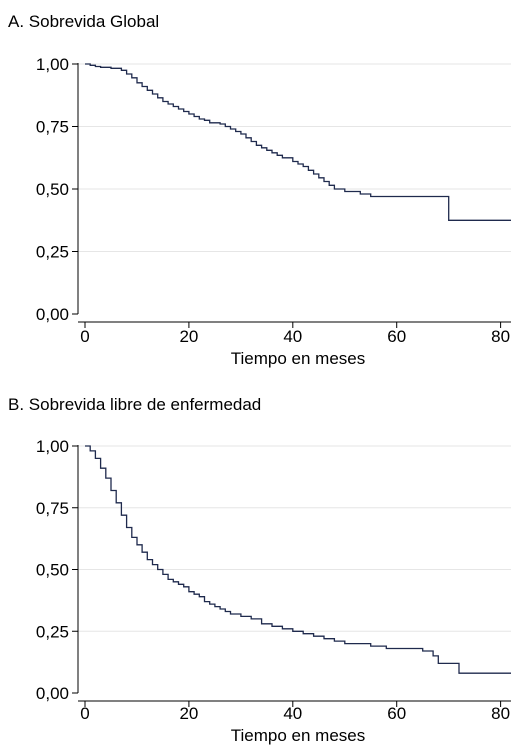 Image resolution: width=511 pixels, height=747 pixels. What do you see at coordinates (84, 21) in the screenshot?
I see `chart-title-a: A. Sobrevida Global` at bounding box center [84, 21].